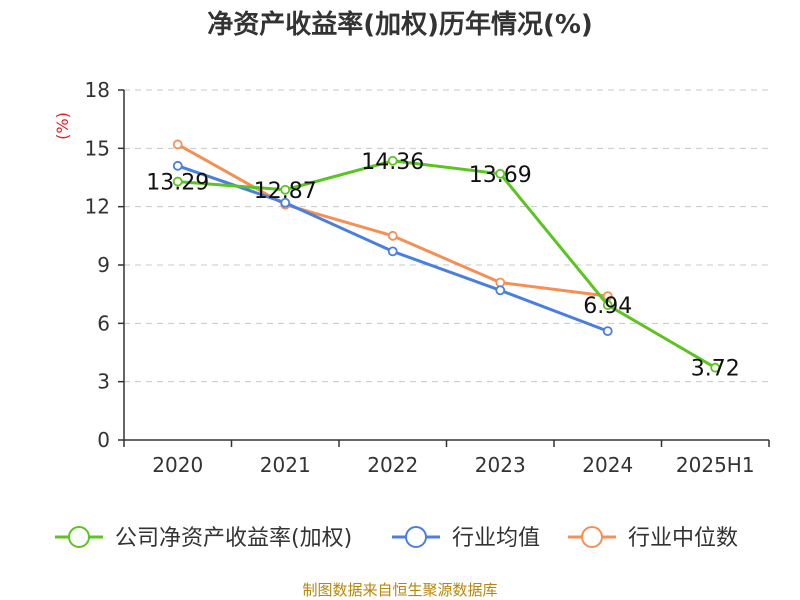  Describe the element at coordinates (103, 440) in the screenshot. I see `y-tick-label: 0` at that location.